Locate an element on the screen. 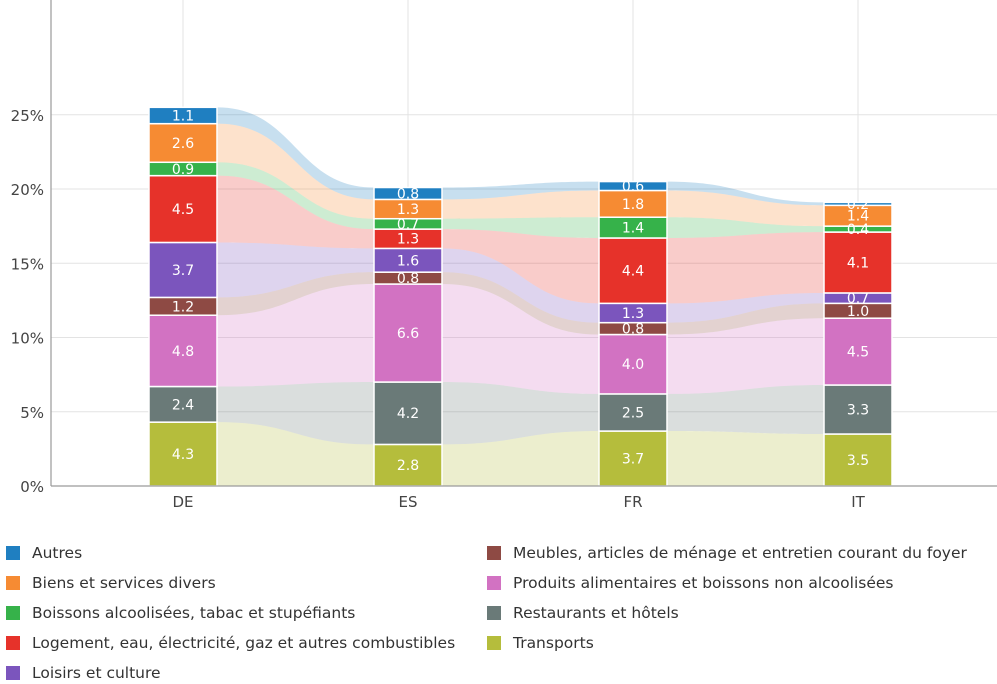  bar-logement-eau-electricite-gaz-et-autres-combustibles-it is located at coordinates (858, 262).